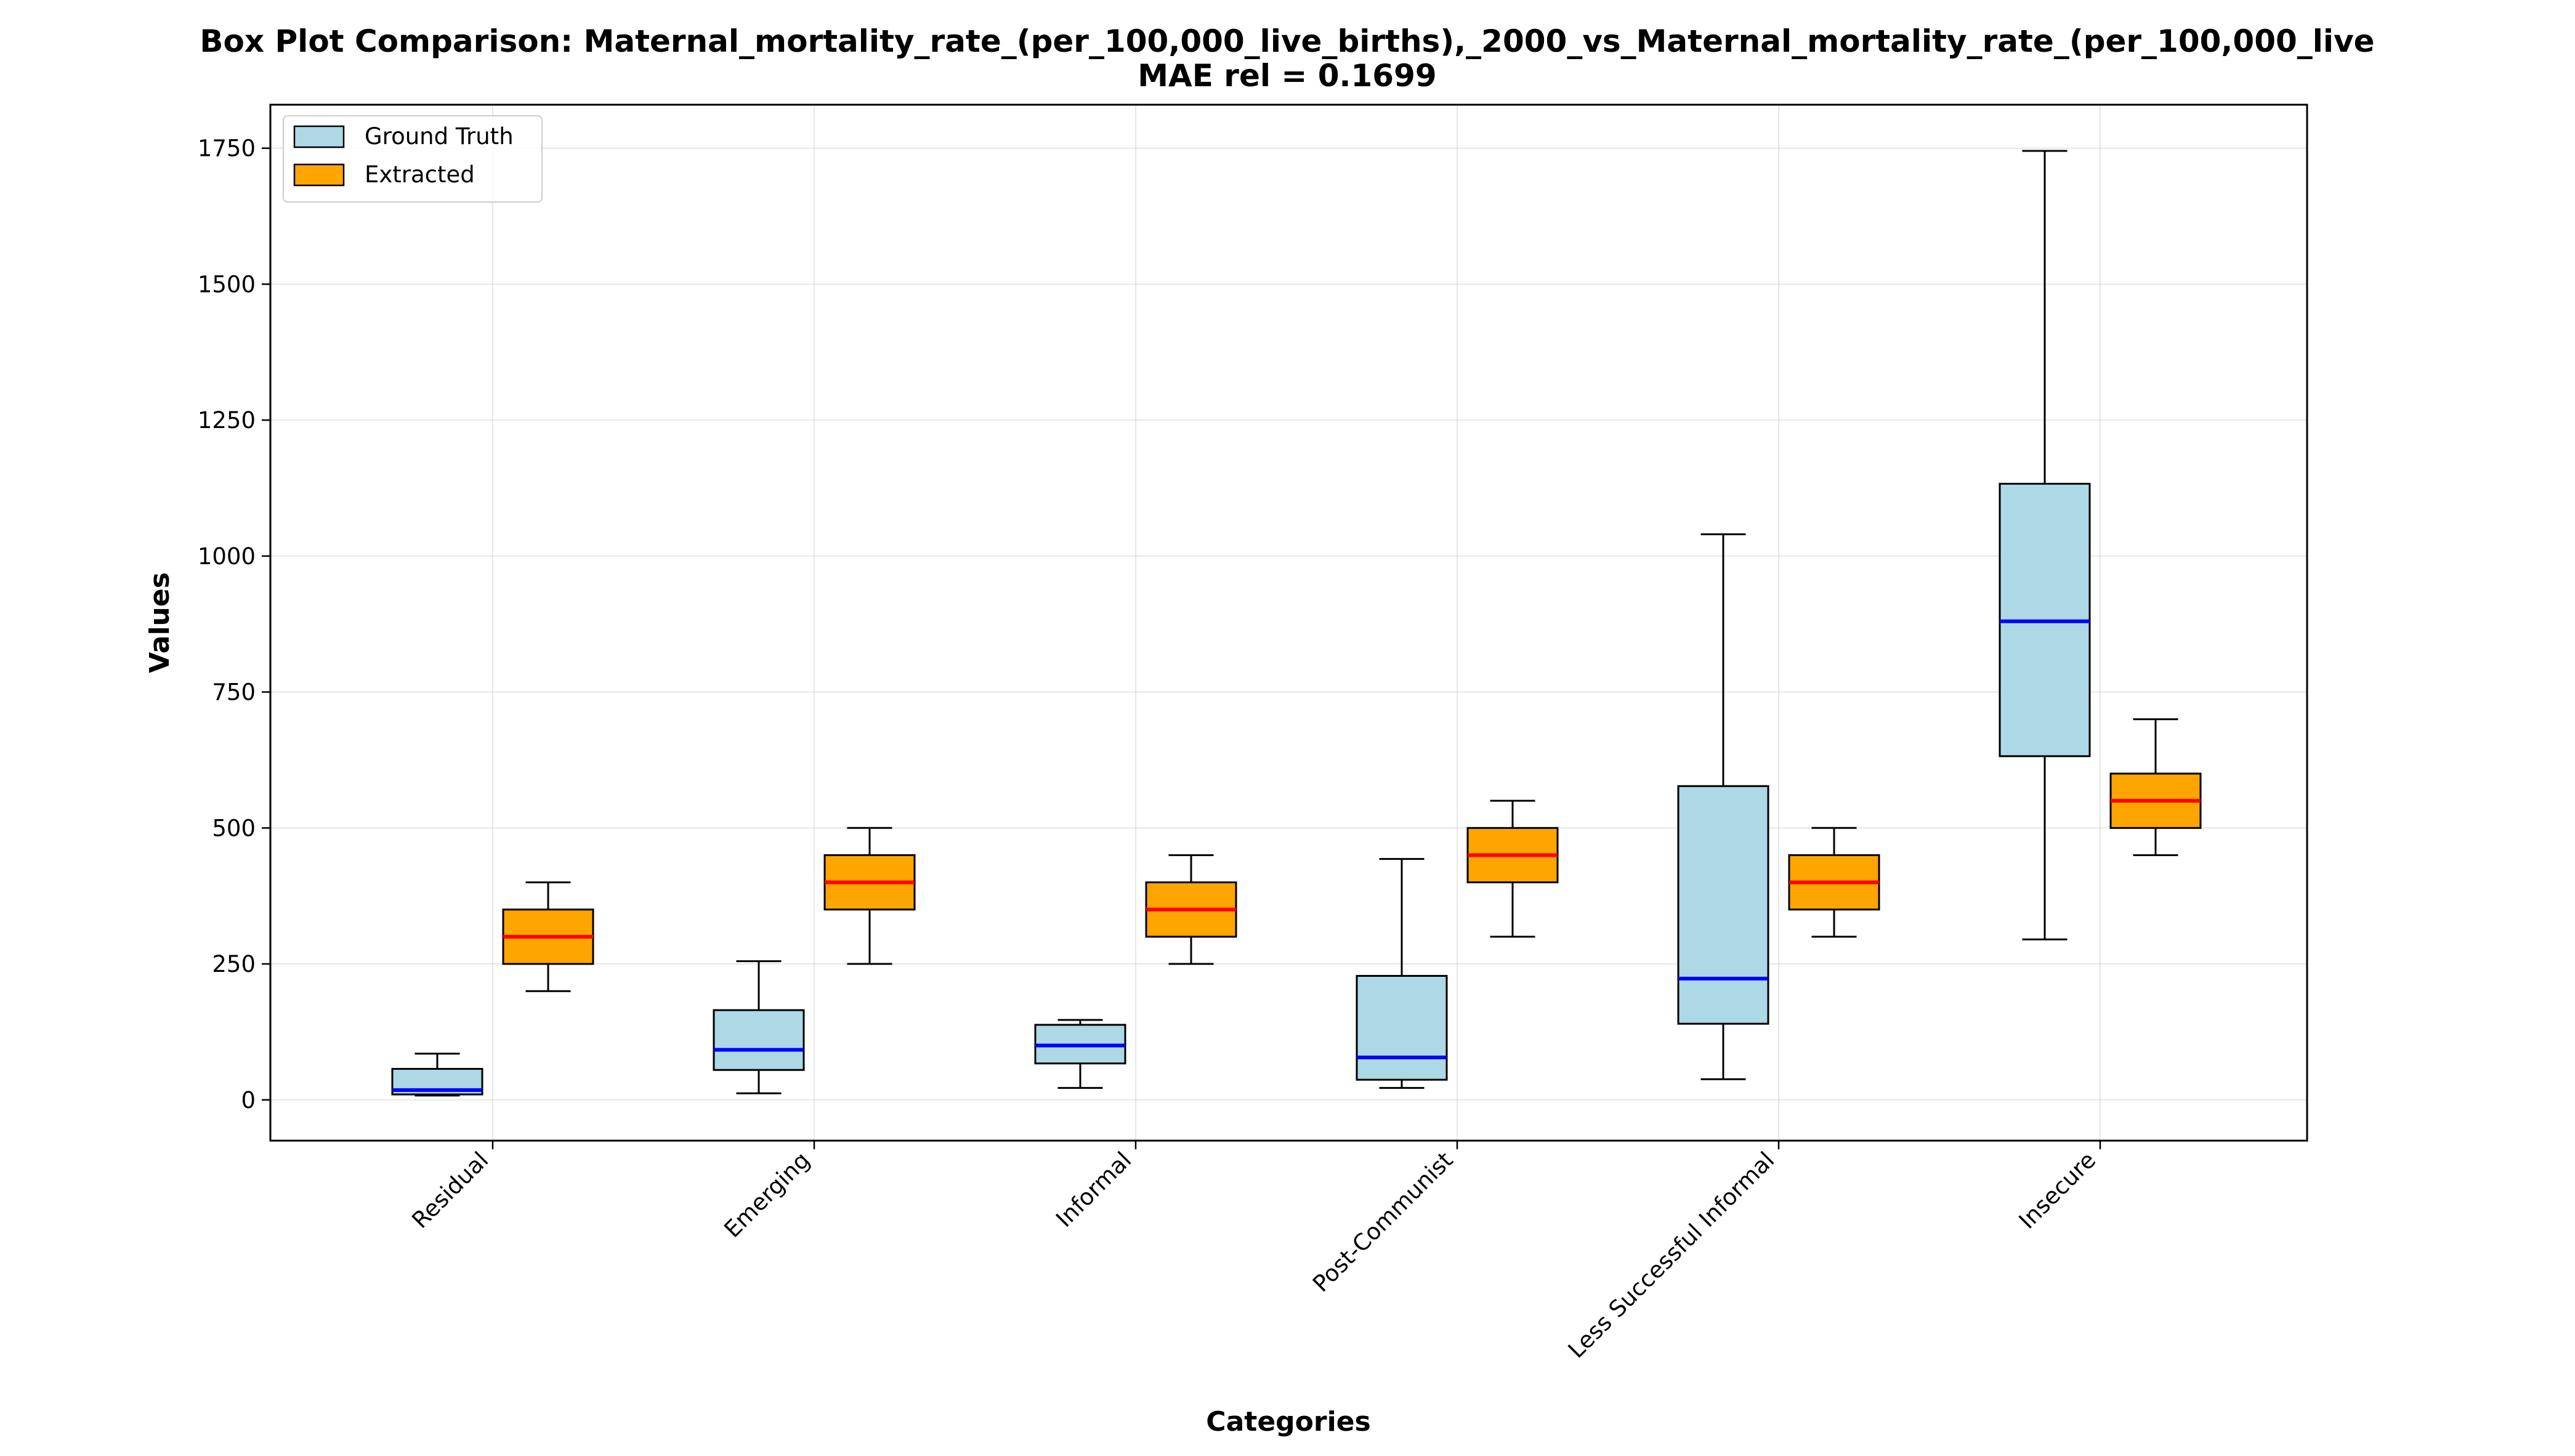 This screenshot has width=2575, height=1456. I want to click on chart-subtitle: MAE rel = 0.1699, so click(1287, 76).